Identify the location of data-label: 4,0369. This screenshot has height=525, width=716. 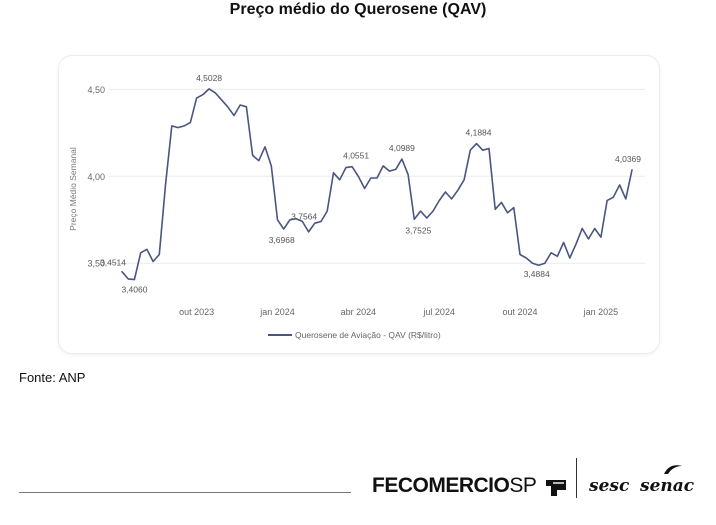
(628, 159).